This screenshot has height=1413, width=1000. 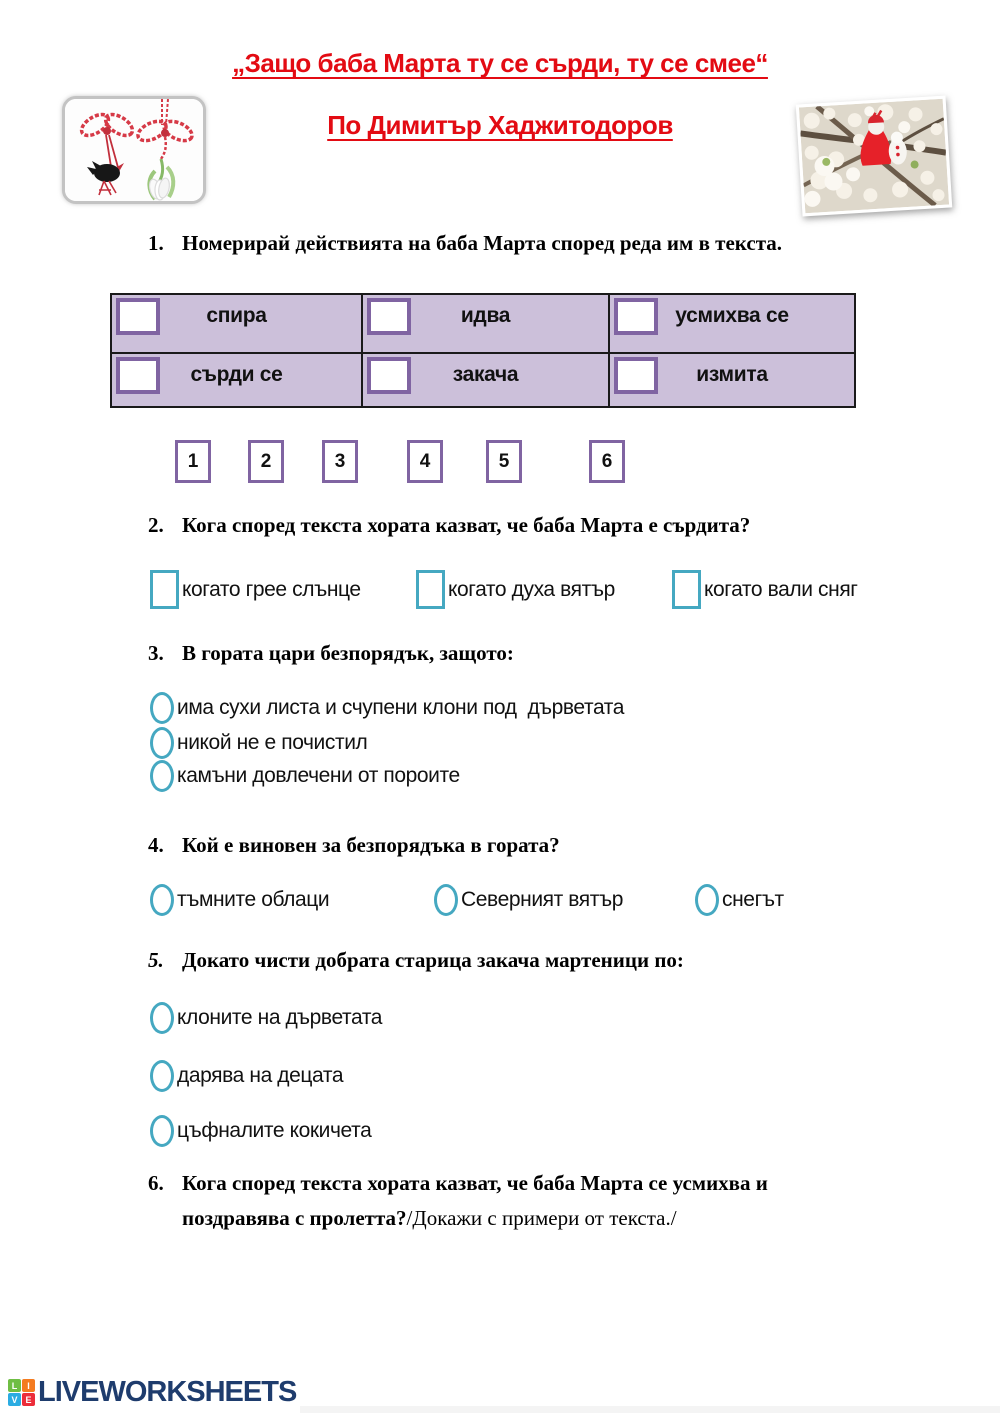 I want to click on option-label: Северният вятър, so click(x=542, y=899).